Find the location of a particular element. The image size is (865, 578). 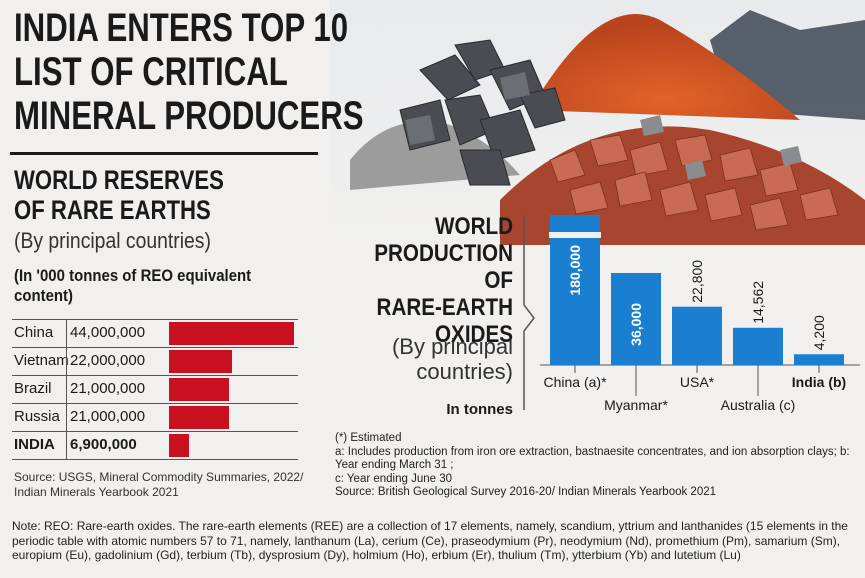

reserves-row: INDIA 6,900,000 is located at coordinates (155, 446).